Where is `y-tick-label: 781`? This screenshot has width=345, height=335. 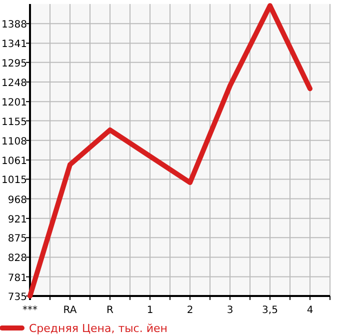 y-tick-label: 781 is located at coordinates (17, 278).